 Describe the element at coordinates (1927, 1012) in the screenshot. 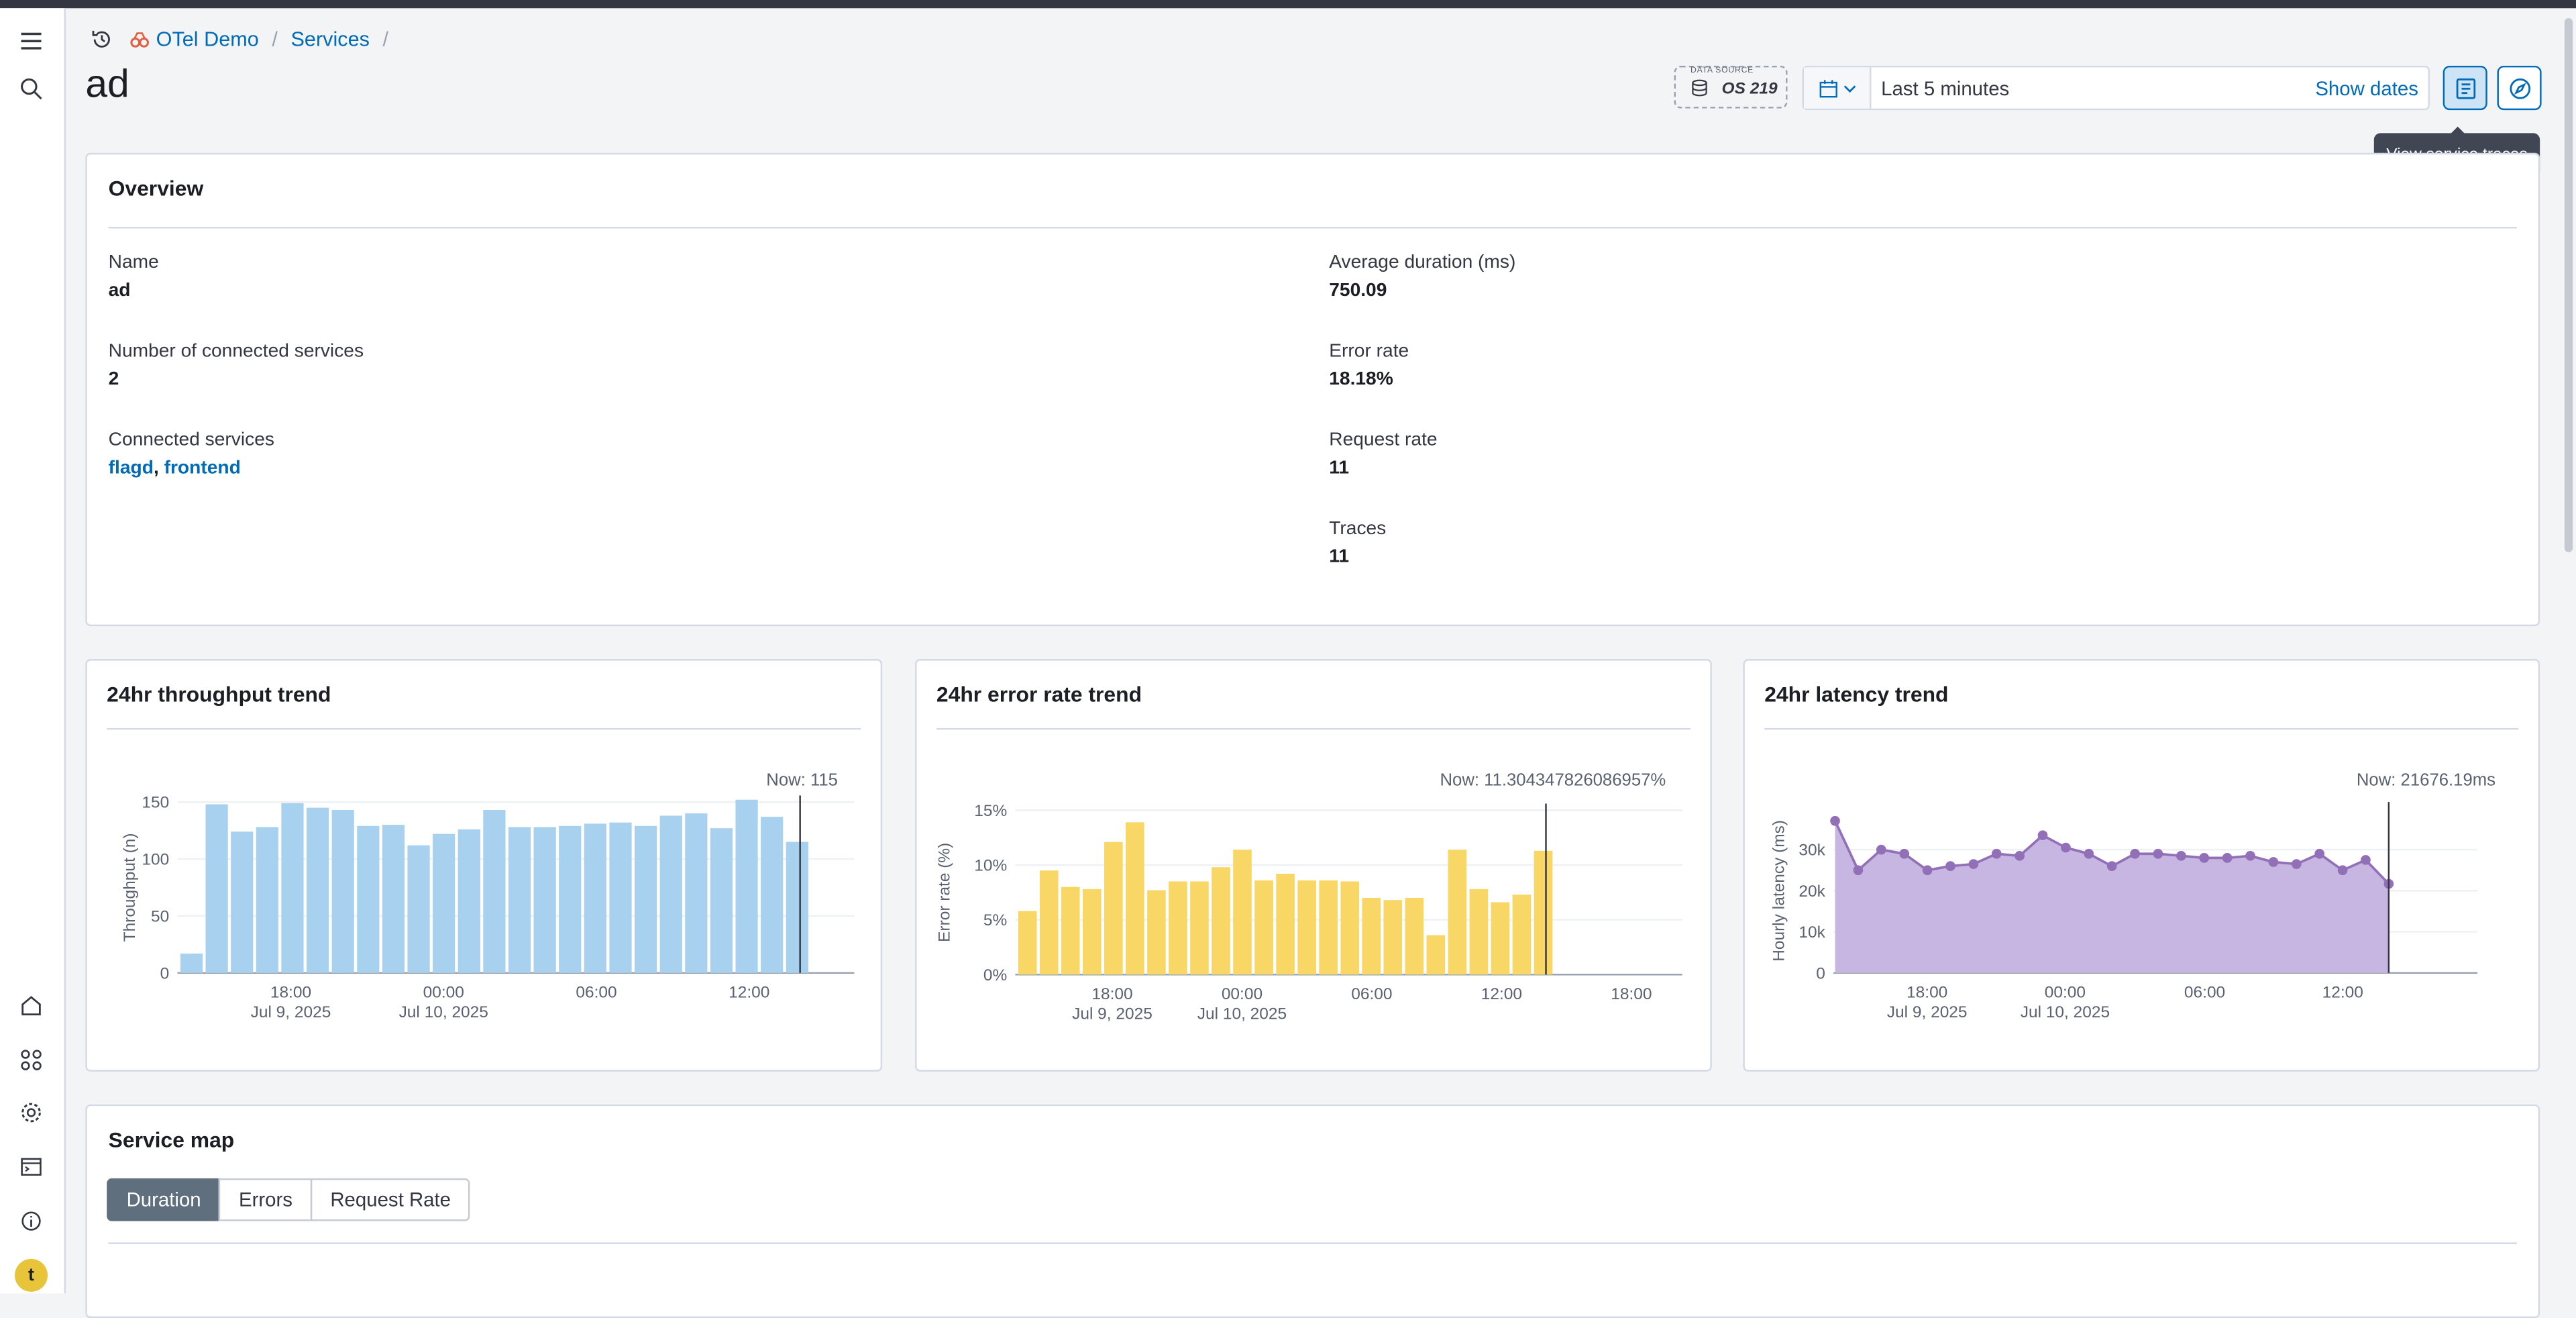

I see `x-tick-date-label: Jul 9, 2025` at that location.